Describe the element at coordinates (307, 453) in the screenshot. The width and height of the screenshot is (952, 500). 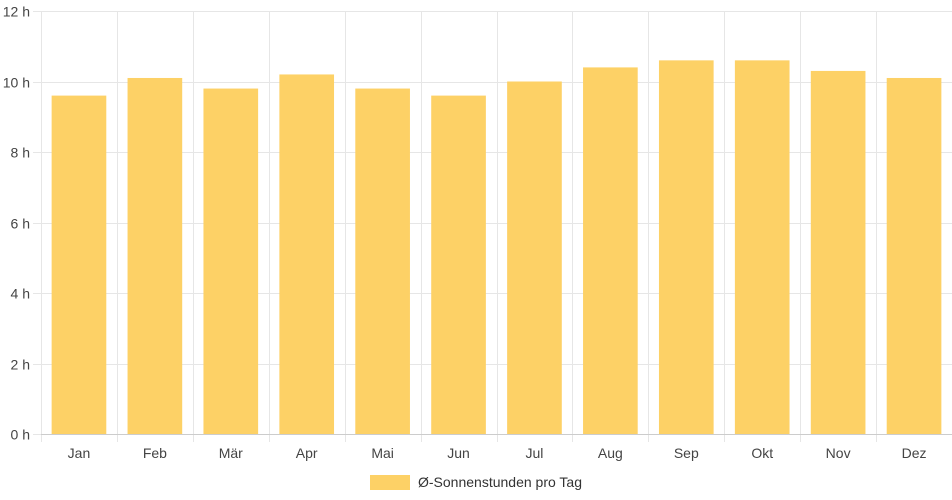
I see `x-tick-label: Apr` at that location.